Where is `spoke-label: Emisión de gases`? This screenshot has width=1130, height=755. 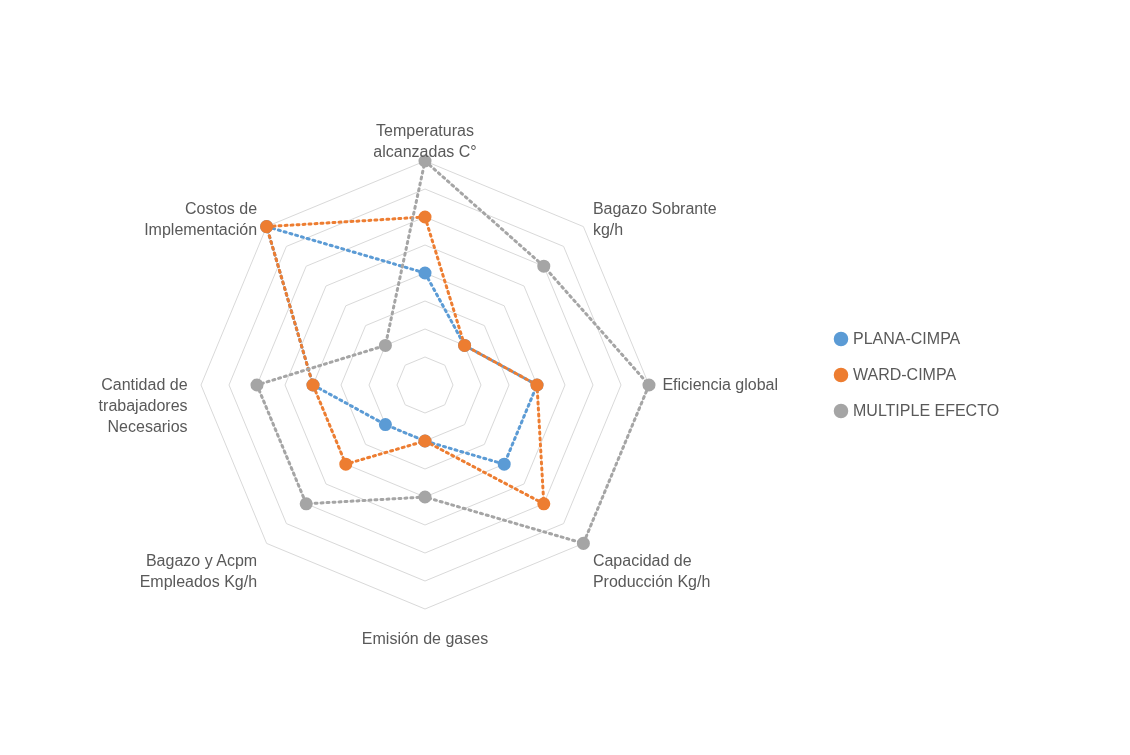 spoke-label: Emisión de gases is located at coordinates (425, 639).